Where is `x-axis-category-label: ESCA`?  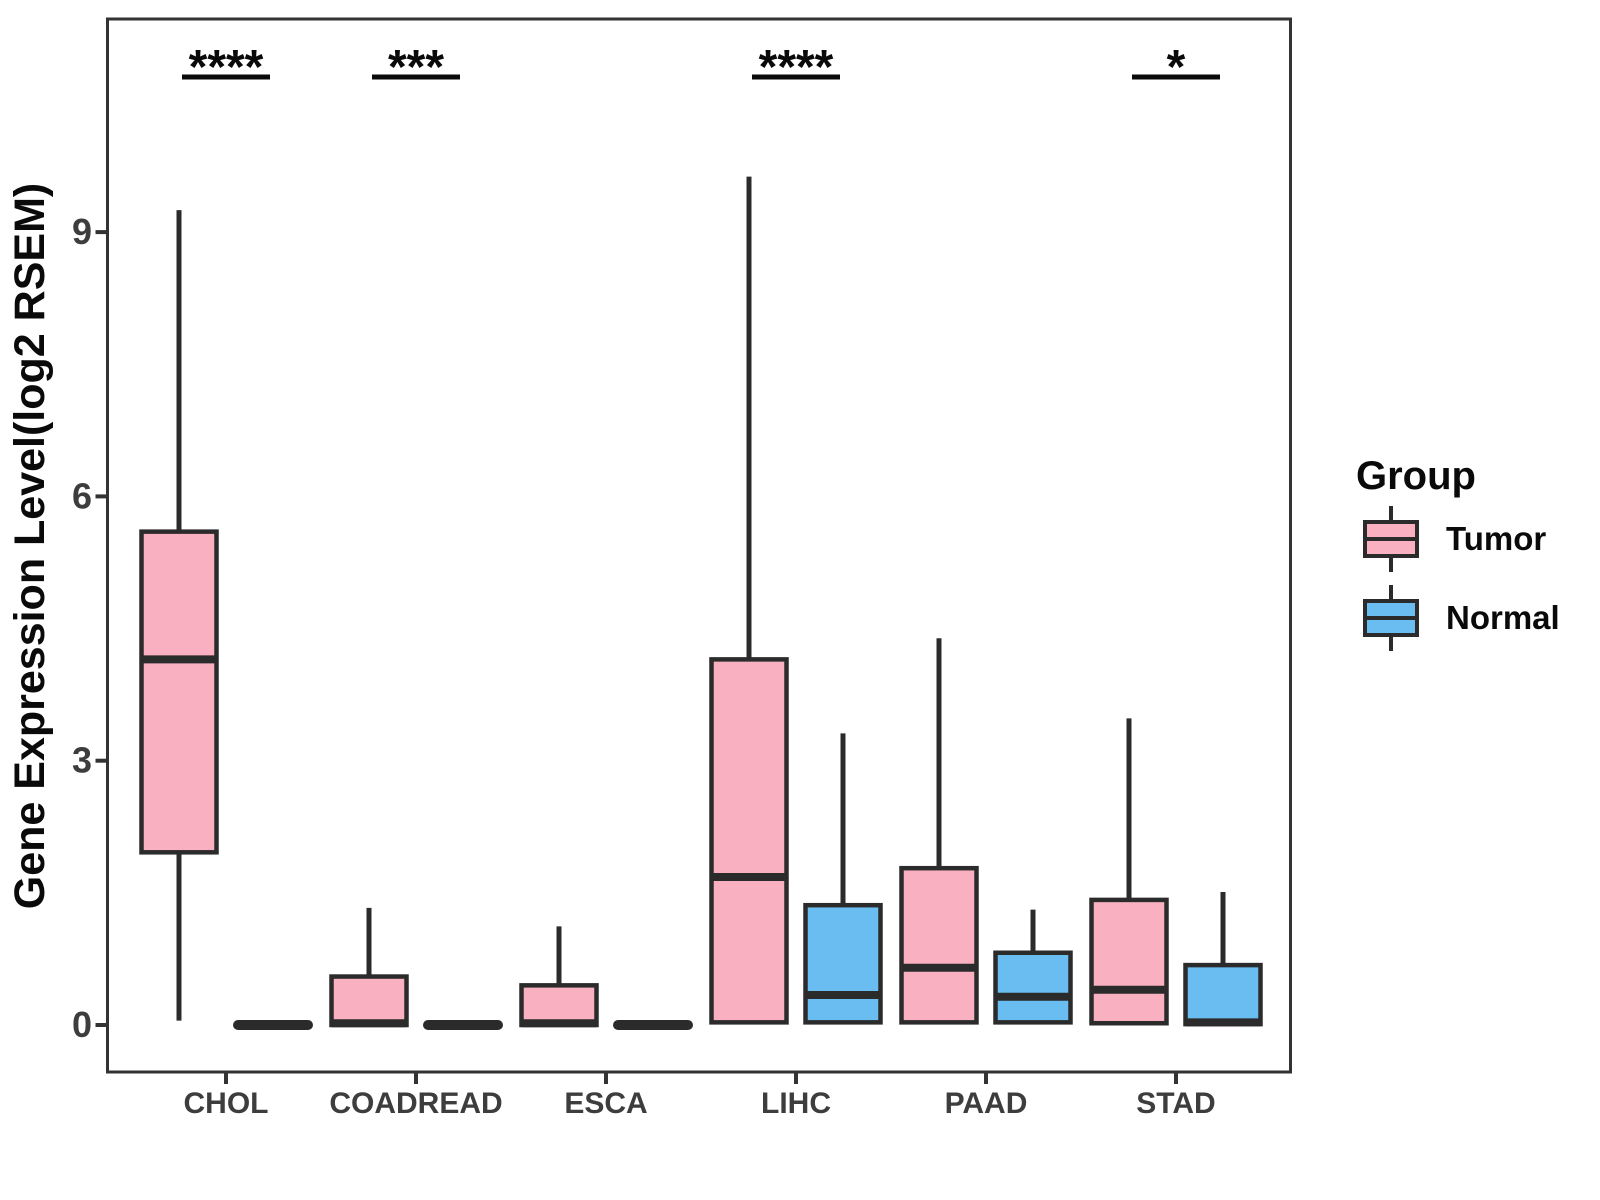
x-axis-category-label: ESCA is located at coordinates (605, 1103).